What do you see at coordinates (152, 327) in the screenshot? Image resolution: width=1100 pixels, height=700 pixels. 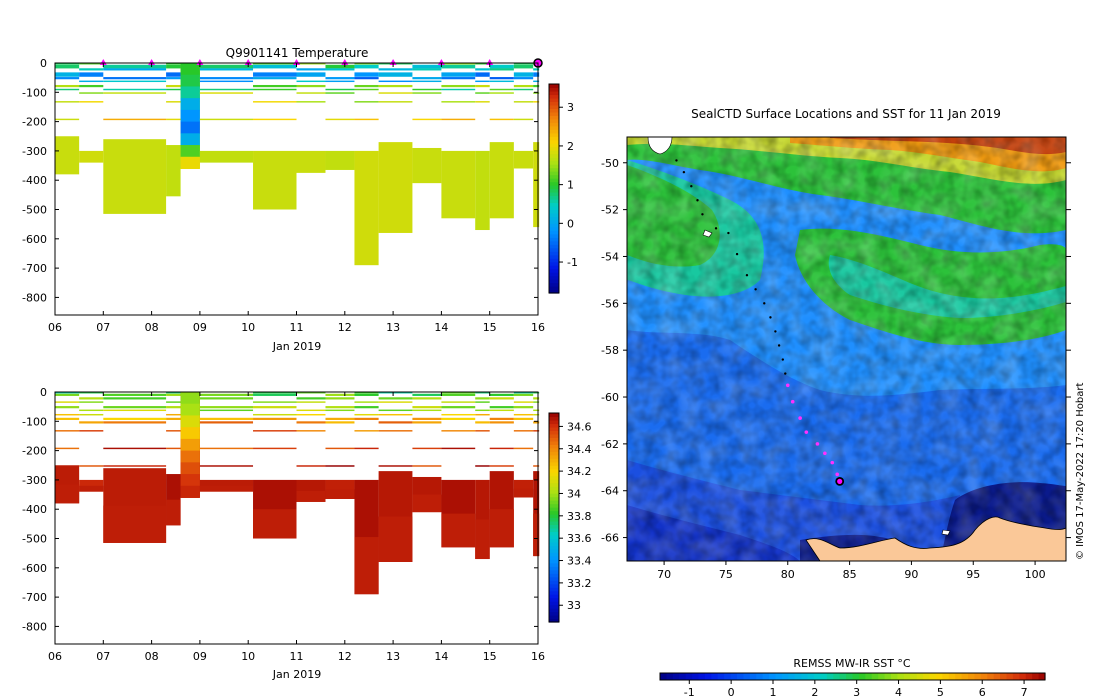 I see `x-tick-label: 08` at bounding box center [152, 327].